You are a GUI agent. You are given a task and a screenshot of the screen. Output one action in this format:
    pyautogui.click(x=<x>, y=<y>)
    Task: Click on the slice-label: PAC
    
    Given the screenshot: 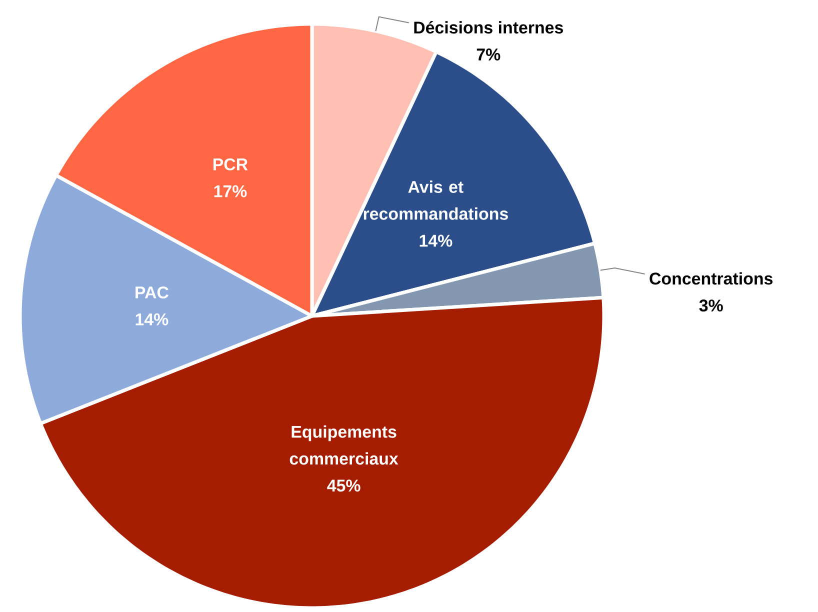 What is the action you would take?
    pyautogui.click(x=152, y=292)
    